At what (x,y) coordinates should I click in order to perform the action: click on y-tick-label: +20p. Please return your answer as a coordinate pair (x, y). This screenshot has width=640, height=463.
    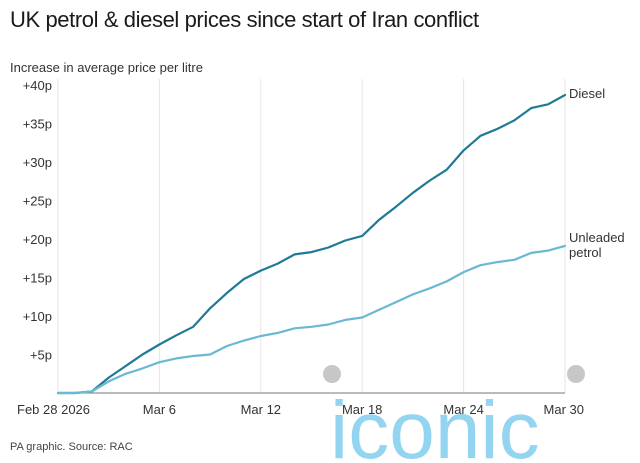
    Looking at the image, I should click on (37, 239).